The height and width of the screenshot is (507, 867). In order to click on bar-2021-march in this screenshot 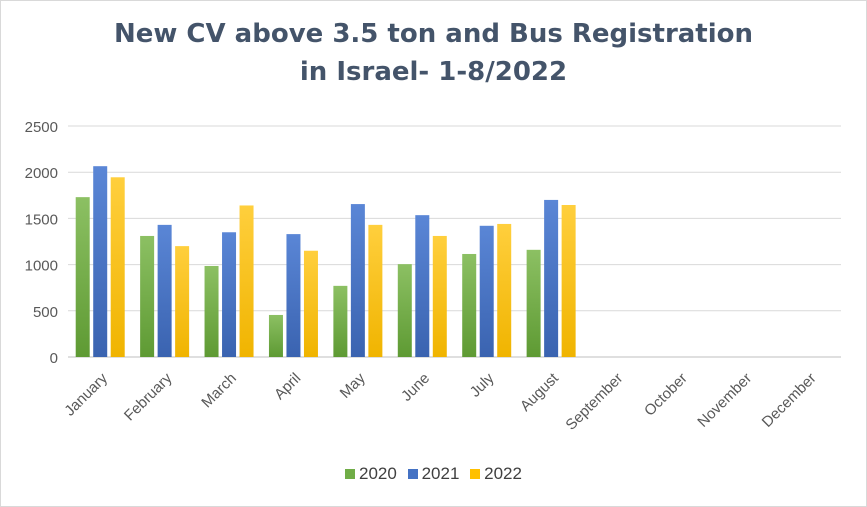, I will do `click(229, 294)`.